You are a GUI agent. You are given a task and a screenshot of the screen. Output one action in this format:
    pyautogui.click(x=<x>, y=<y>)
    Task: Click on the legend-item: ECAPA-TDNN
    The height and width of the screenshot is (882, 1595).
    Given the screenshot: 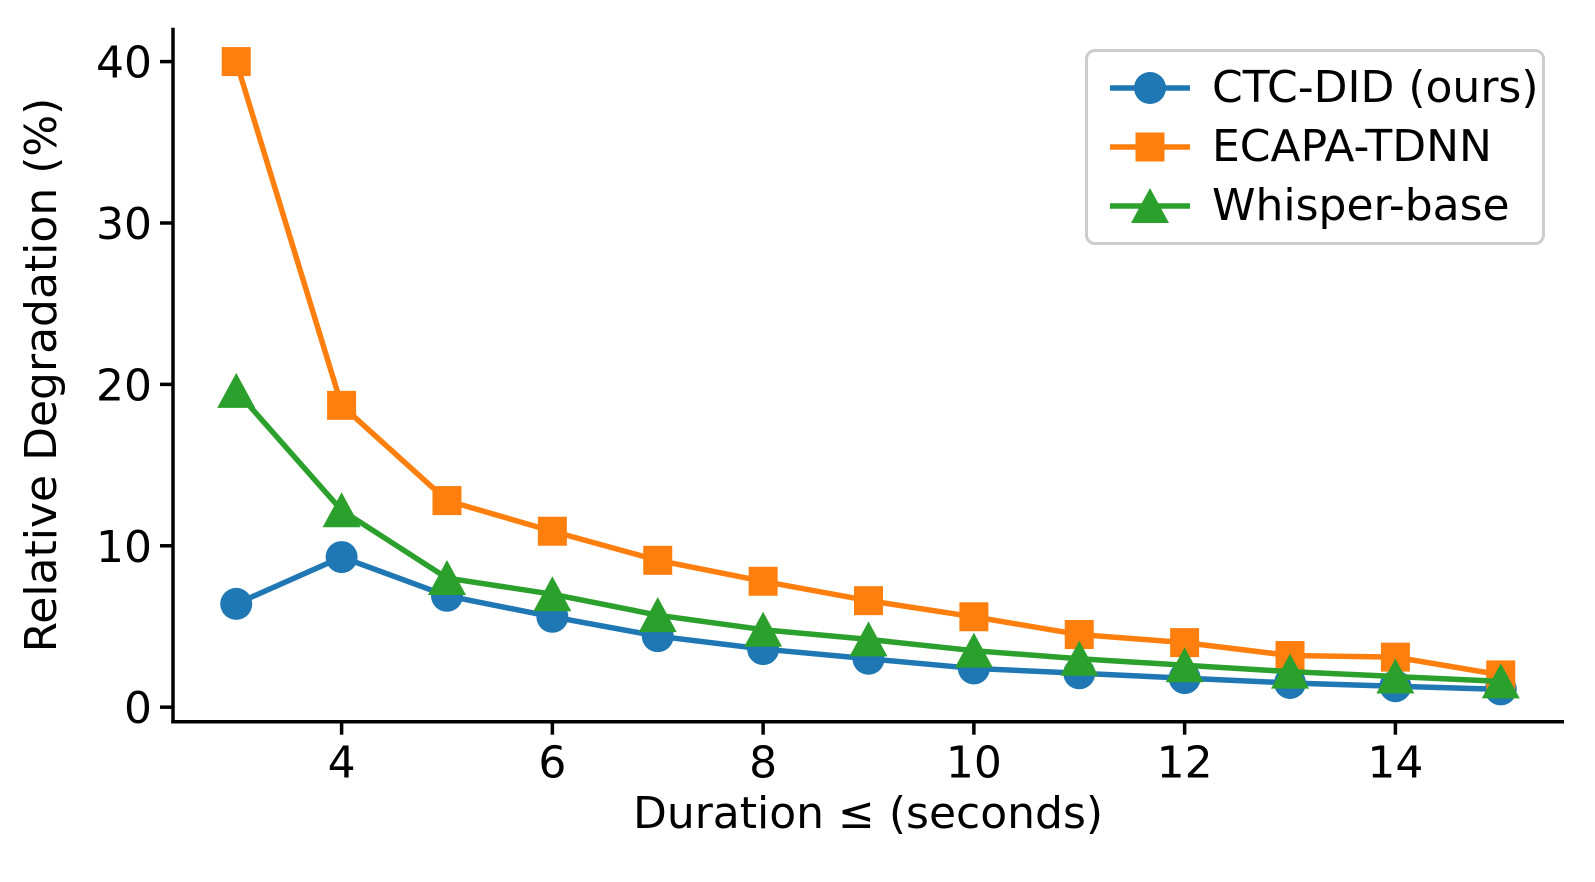 What is the action you would take?
    pyautogui.click(x=1325, y=147)
    